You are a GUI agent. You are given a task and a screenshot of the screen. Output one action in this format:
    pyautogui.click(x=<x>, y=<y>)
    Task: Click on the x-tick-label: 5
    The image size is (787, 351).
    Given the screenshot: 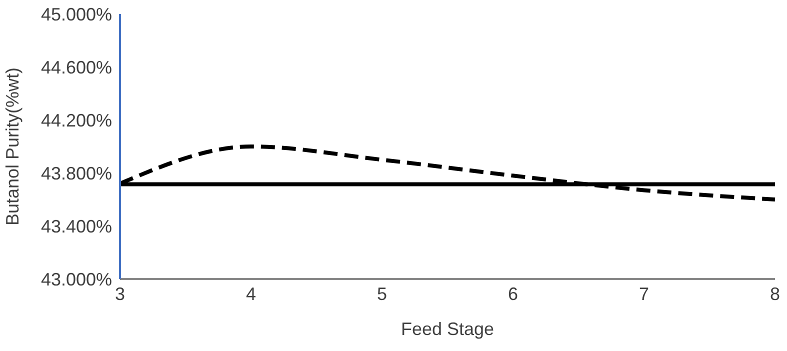 What is the action you would take?
    pyautogui.click(x=382, y=294)
    